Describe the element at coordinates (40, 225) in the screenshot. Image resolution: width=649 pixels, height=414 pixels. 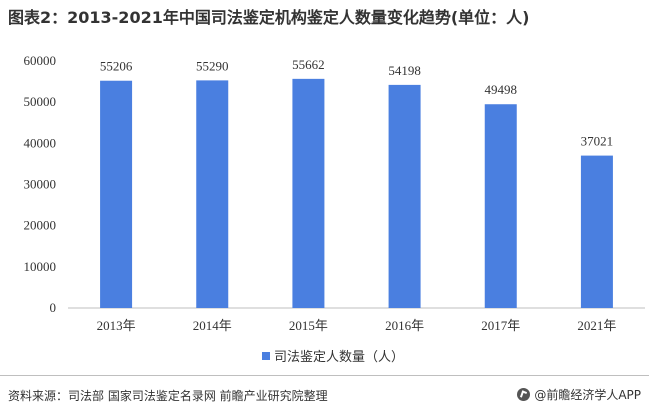
I see `y-tick-label: 20000` at that location.